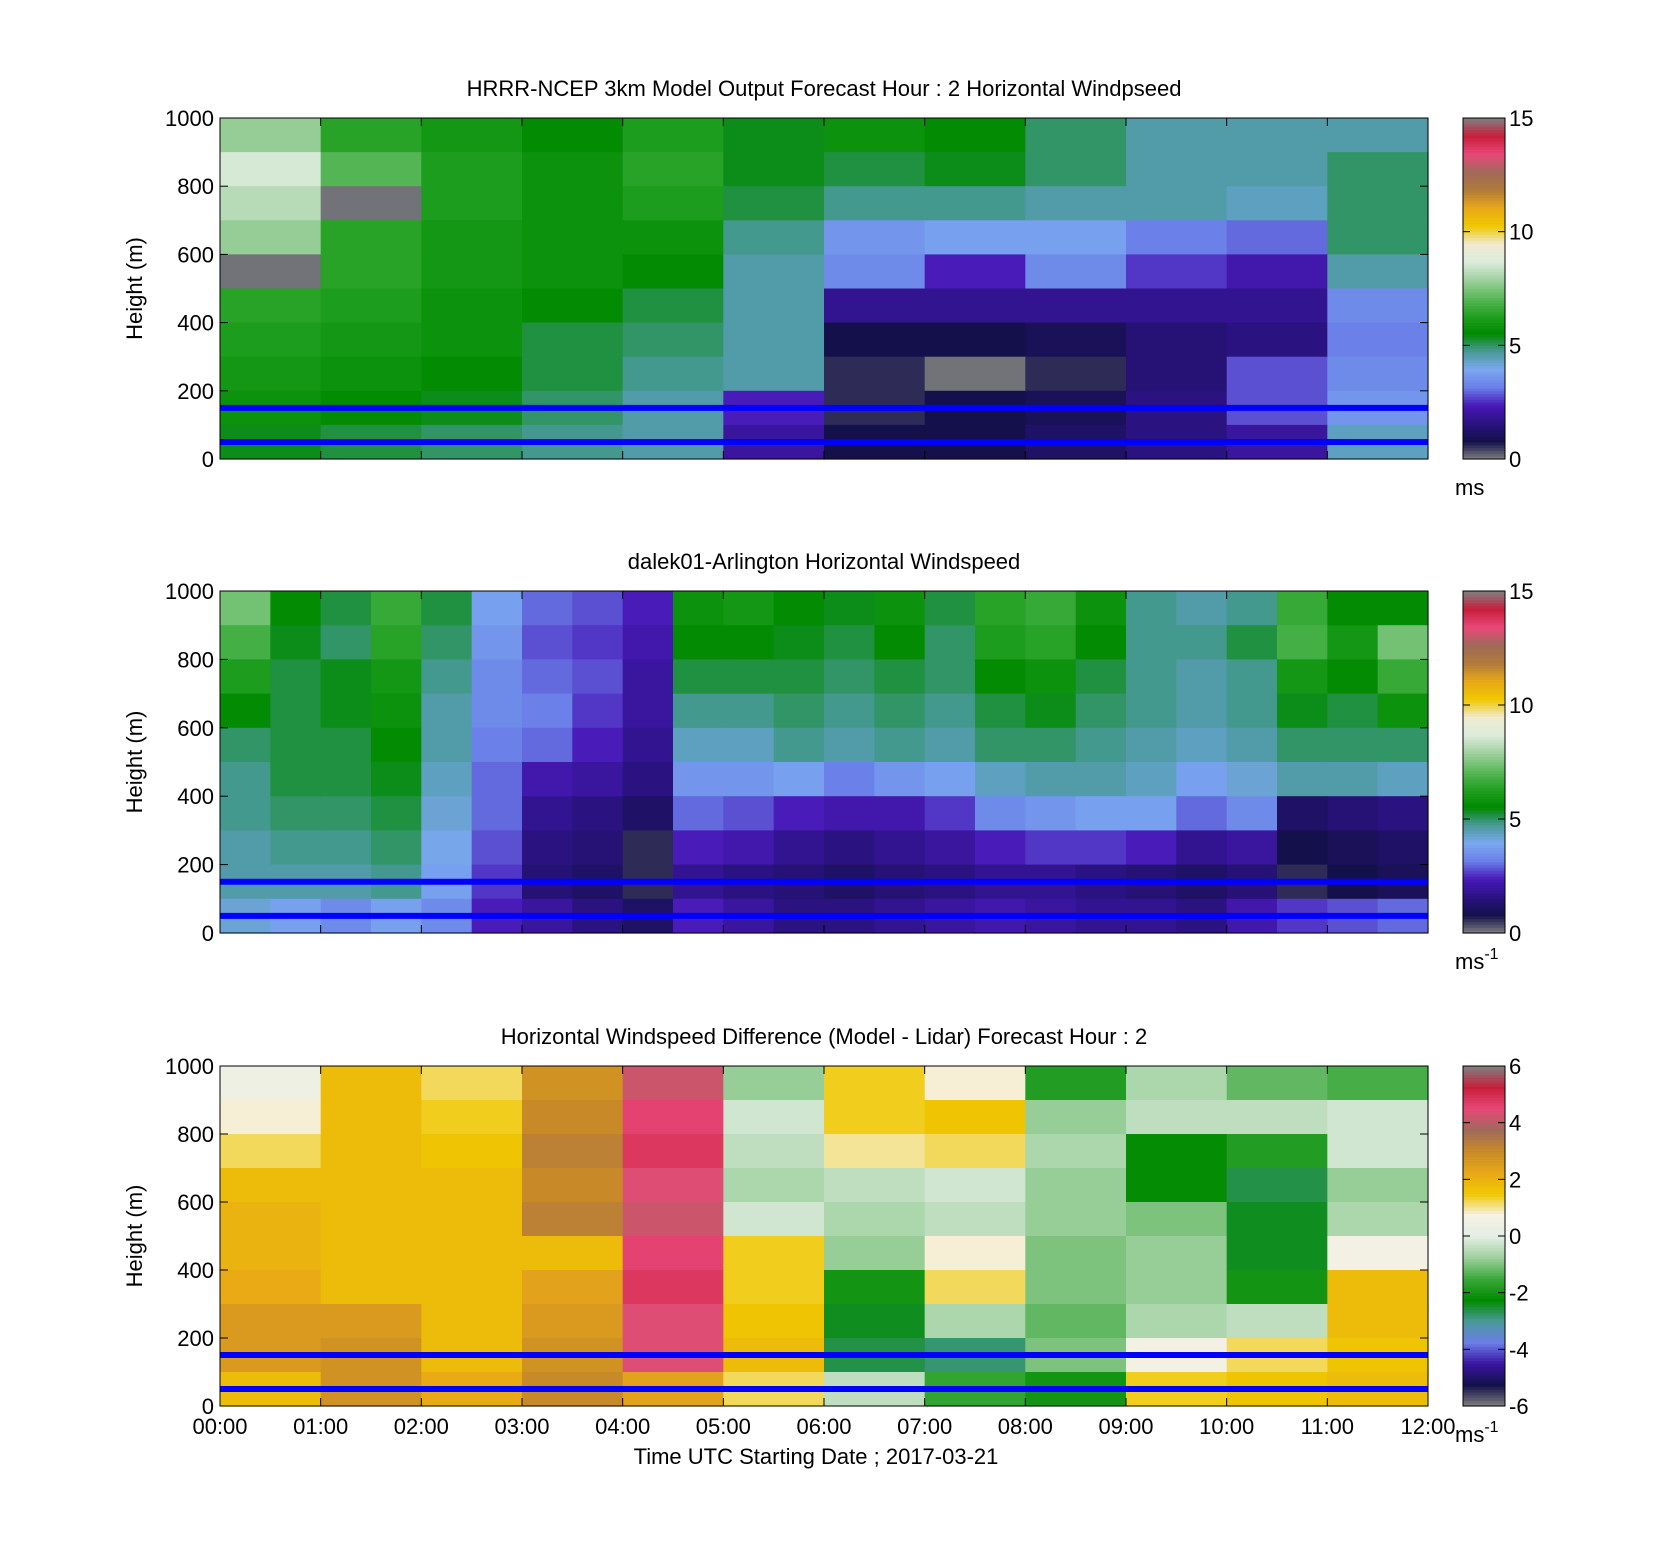 Image resolution: width=1680 pixels, height=1561 pixels. What do you see at coordinates (1521, 591) in the screenshot?
I see `colorbar-tick-label: 15` at bounding box center [1521, 591].